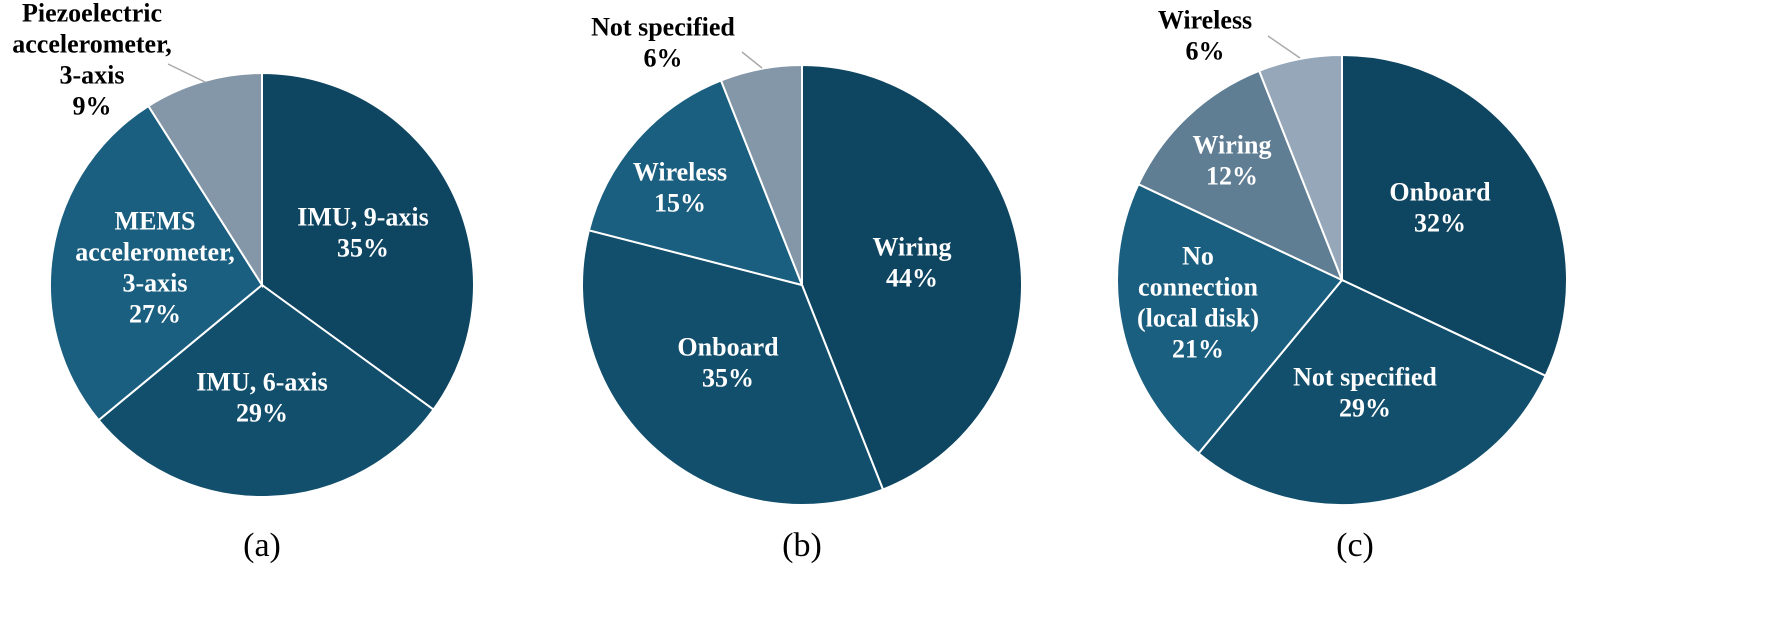 The width and height of the screenshot is (1773, 642). What do you see at coordinates (261, 381) in the screenshot?
I see `slice-label: IMU, 6-axis` at bounding box center [261, 381].